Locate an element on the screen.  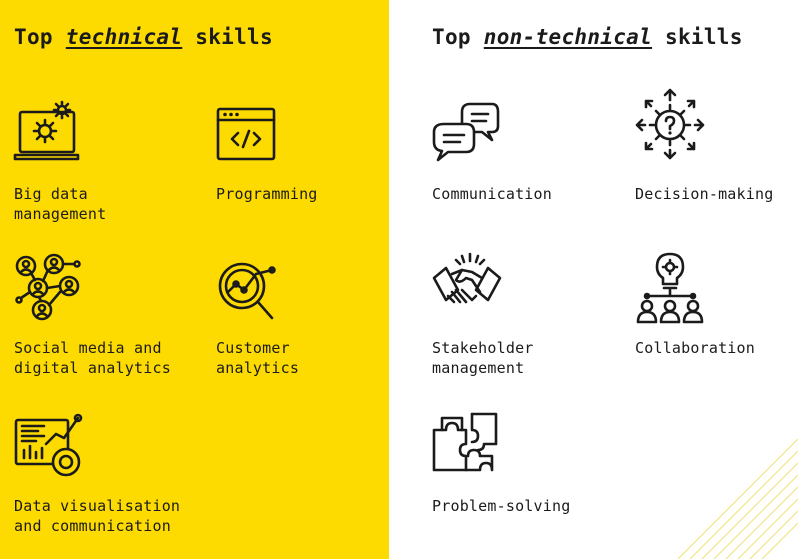
skill-communication: Communication is located at coordinates (492, 151).